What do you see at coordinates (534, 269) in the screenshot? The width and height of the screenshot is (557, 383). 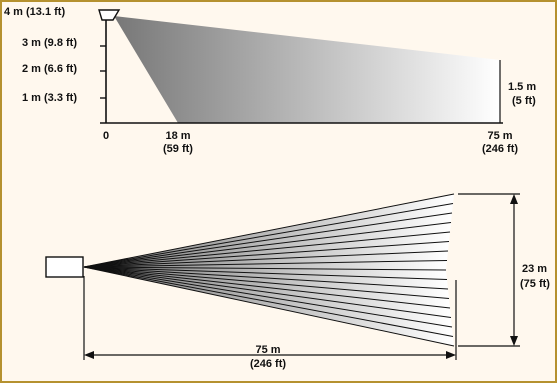 I see `width-metric: 23 m` at bounding box center [534, 269].